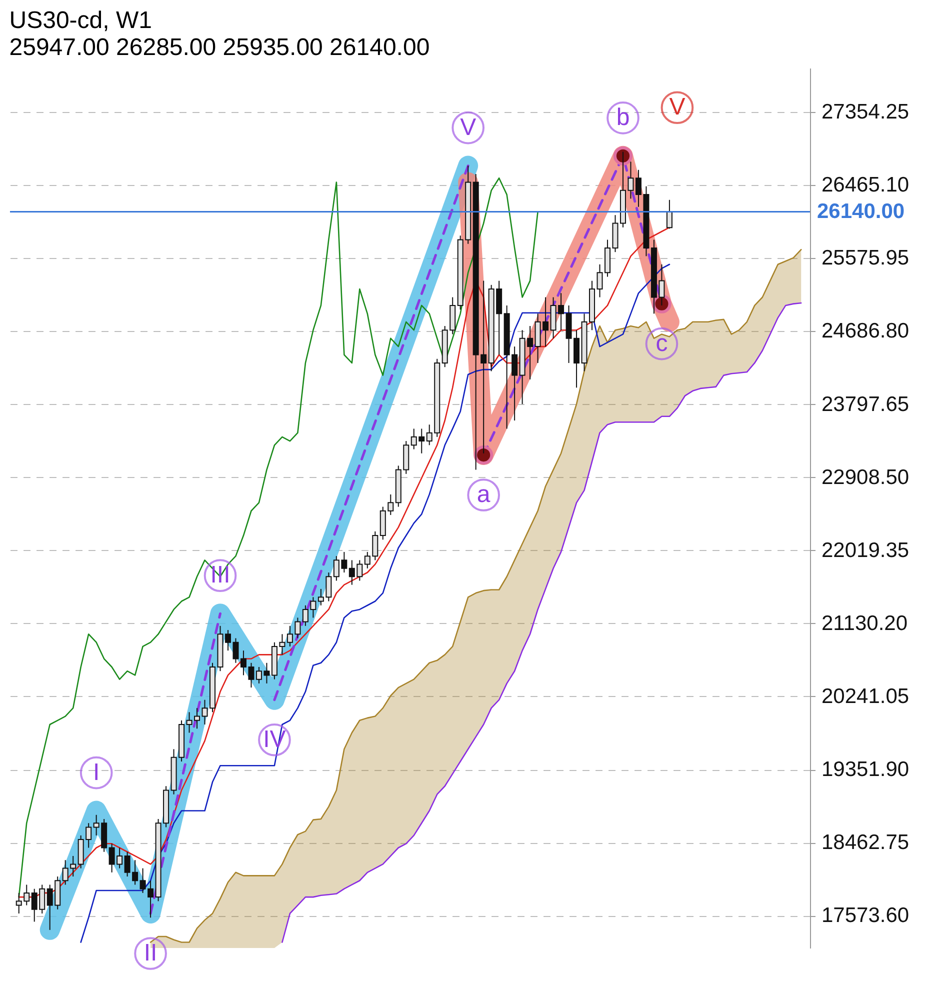 This screenshot has height=1000, width=949. I want to click on y-tick-label: 17573.60, so click(866, 916).